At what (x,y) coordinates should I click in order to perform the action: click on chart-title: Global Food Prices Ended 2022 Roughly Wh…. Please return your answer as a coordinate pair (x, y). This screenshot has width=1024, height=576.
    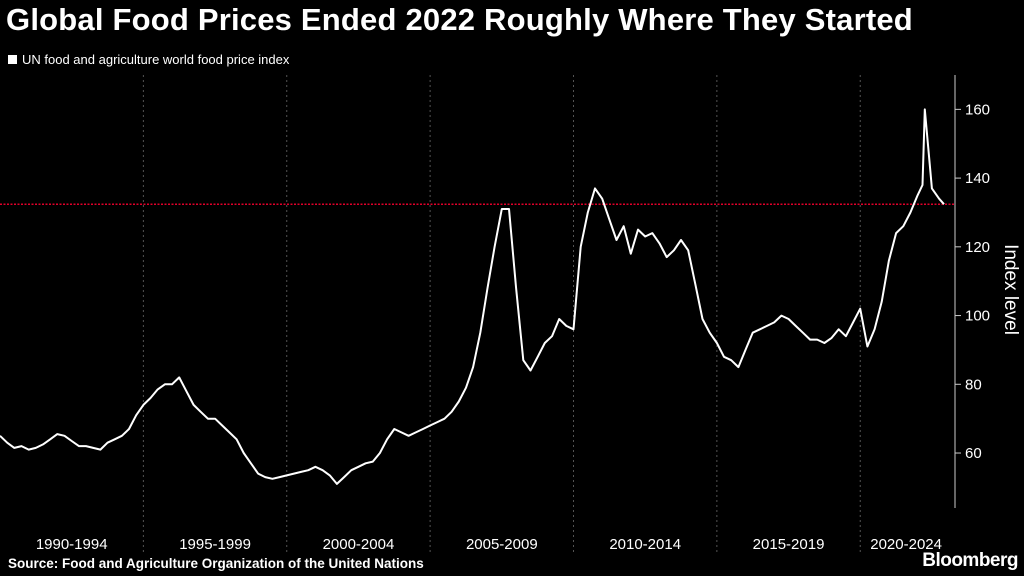
    Looking at the image, I should click on (459, 19).